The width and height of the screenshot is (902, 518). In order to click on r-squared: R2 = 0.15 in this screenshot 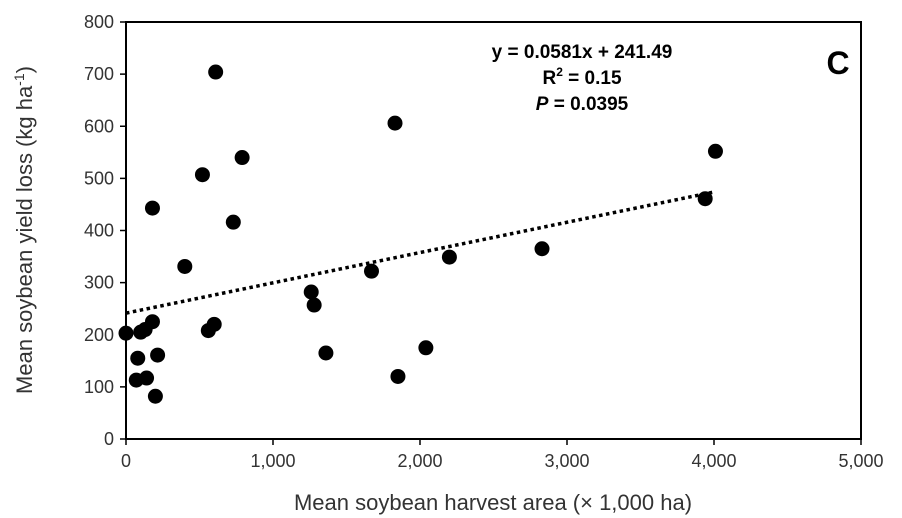, I will do `click(581, 77)`.